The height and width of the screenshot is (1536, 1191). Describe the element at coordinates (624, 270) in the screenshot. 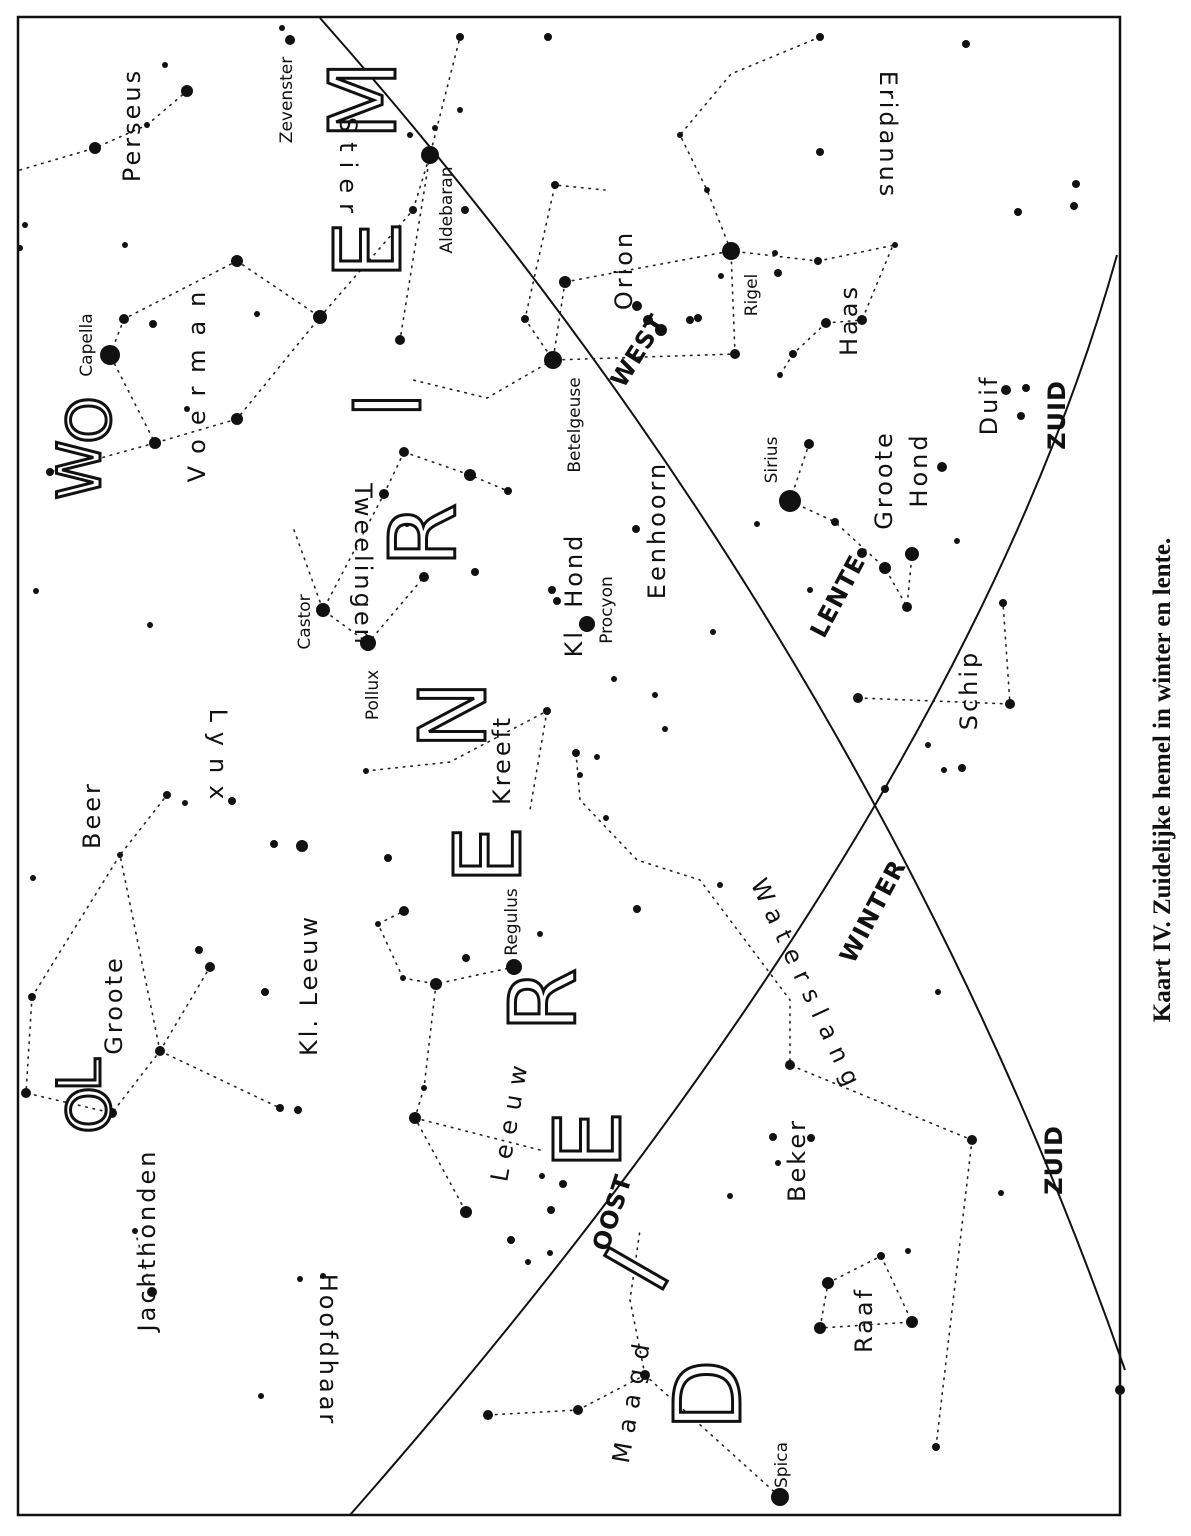

I see `label-orion: Orion` at that location.